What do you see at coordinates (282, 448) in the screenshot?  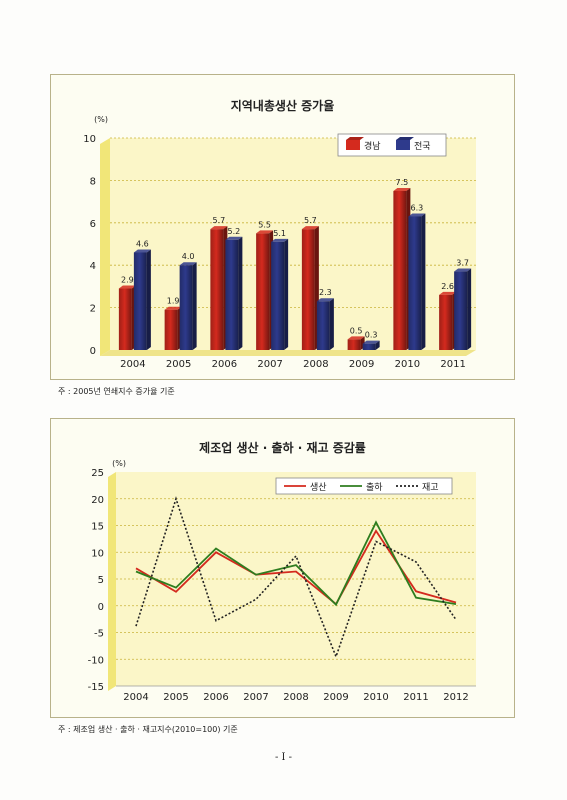 I see `chart-title: 제조업 생산 · 출하 · 재고 증감률` at bounding box center [282, 448].